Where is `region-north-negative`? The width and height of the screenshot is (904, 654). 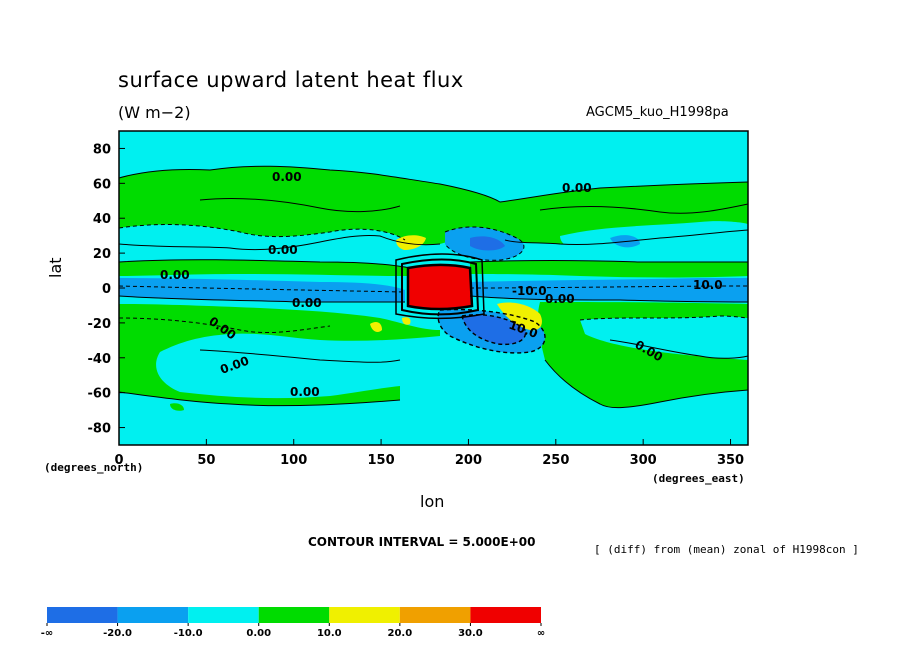 region-north-negative is located at coordinates (262, 240).